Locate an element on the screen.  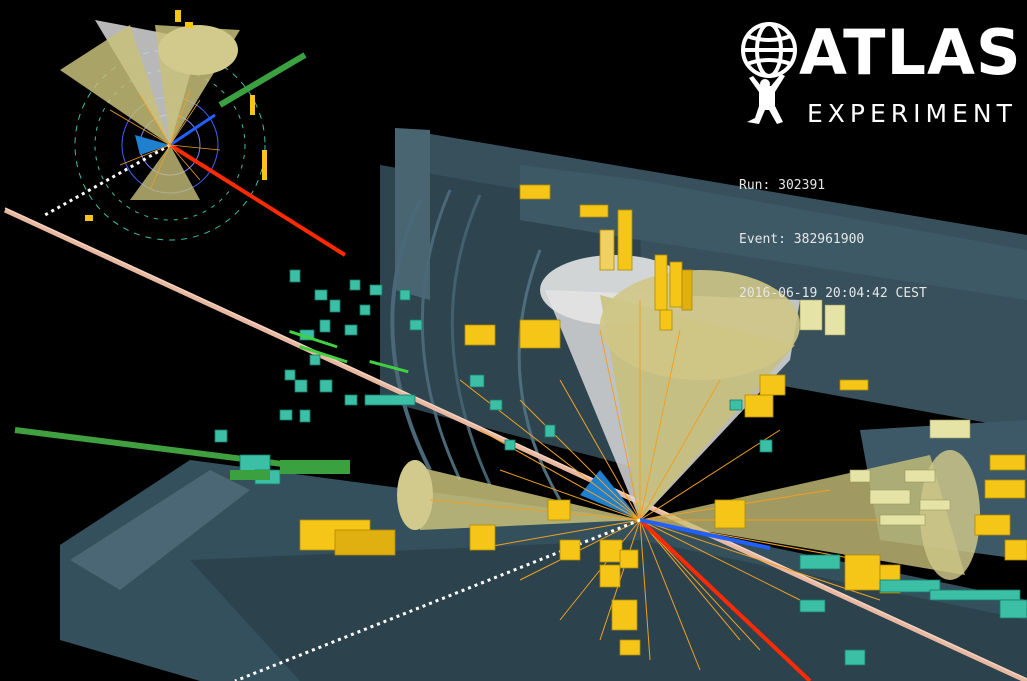
atlas-globe-figure-icon is located at coordinates (769, 73).